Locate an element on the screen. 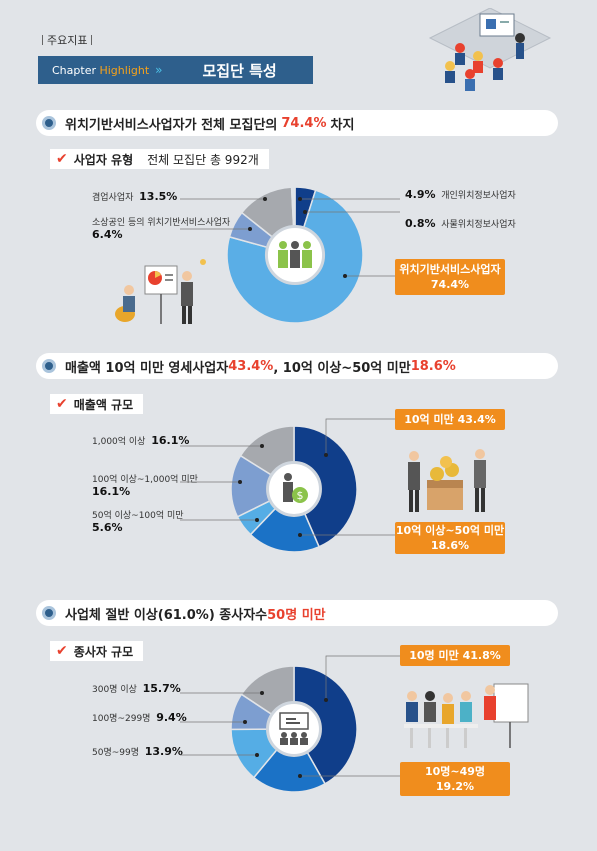 This screenshot has width=597, height=851. people-group-icon is located at coordinates (295, 254).